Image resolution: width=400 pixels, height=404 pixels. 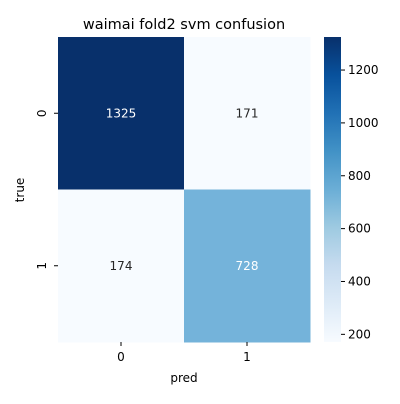 I want to click on cell-value-label-1-1: 728, so click(x=247, y=266).